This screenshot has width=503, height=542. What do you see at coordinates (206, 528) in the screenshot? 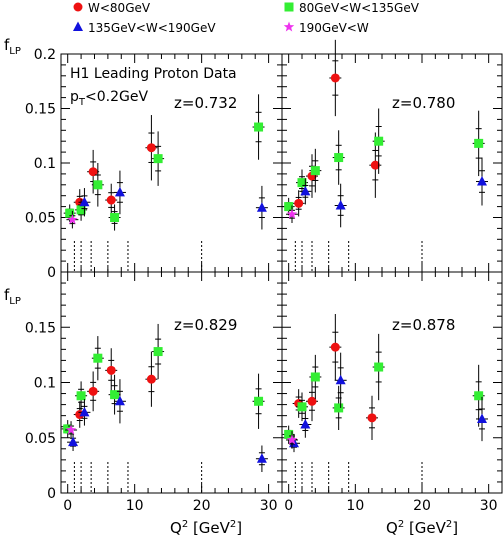
I see `x-axis-label-left: Q2 [GeV2]` at bounding box center [206, 528].